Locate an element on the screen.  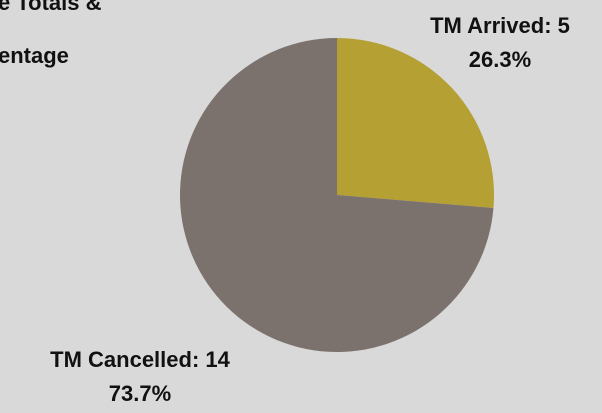
slice-label: TM Arrived: 5 is located at coordinates (500, 25).